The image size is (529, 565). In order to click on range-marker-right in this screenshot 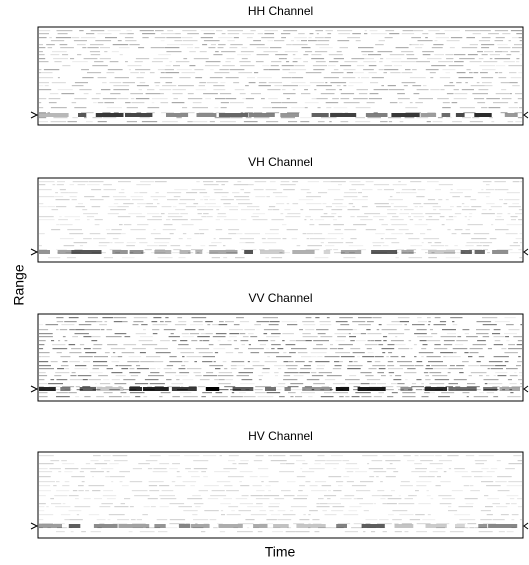, I will do `click(526, 115)`.